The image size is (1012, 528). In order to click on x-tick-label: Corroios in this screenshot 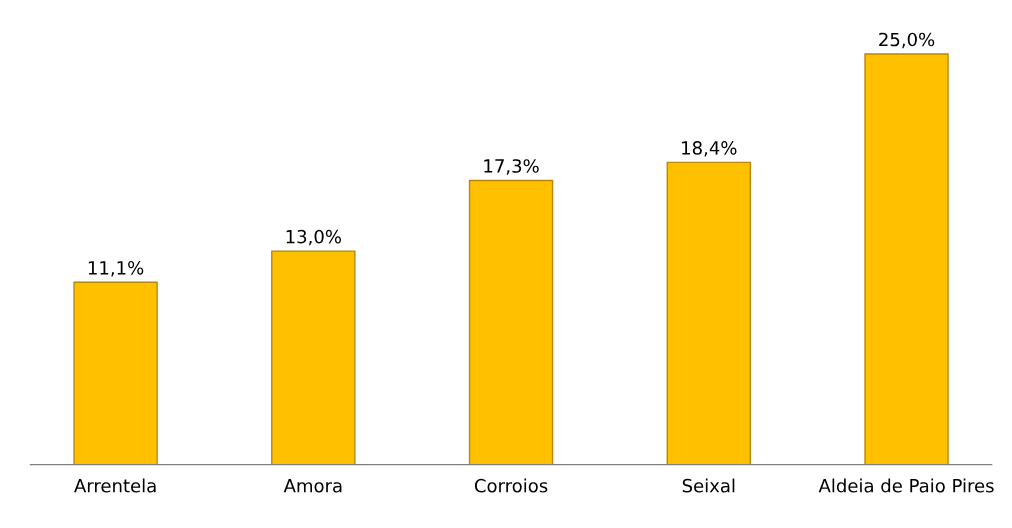, I will do `click(511, 485)`.